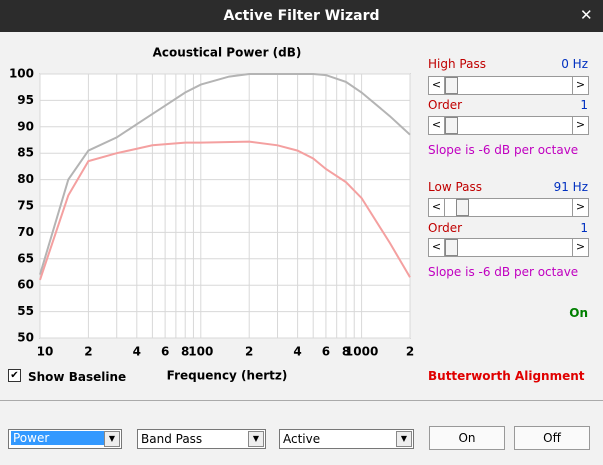 The image size is (603, 465). I want to click on x-tick-label: 100, so click(200, 352).